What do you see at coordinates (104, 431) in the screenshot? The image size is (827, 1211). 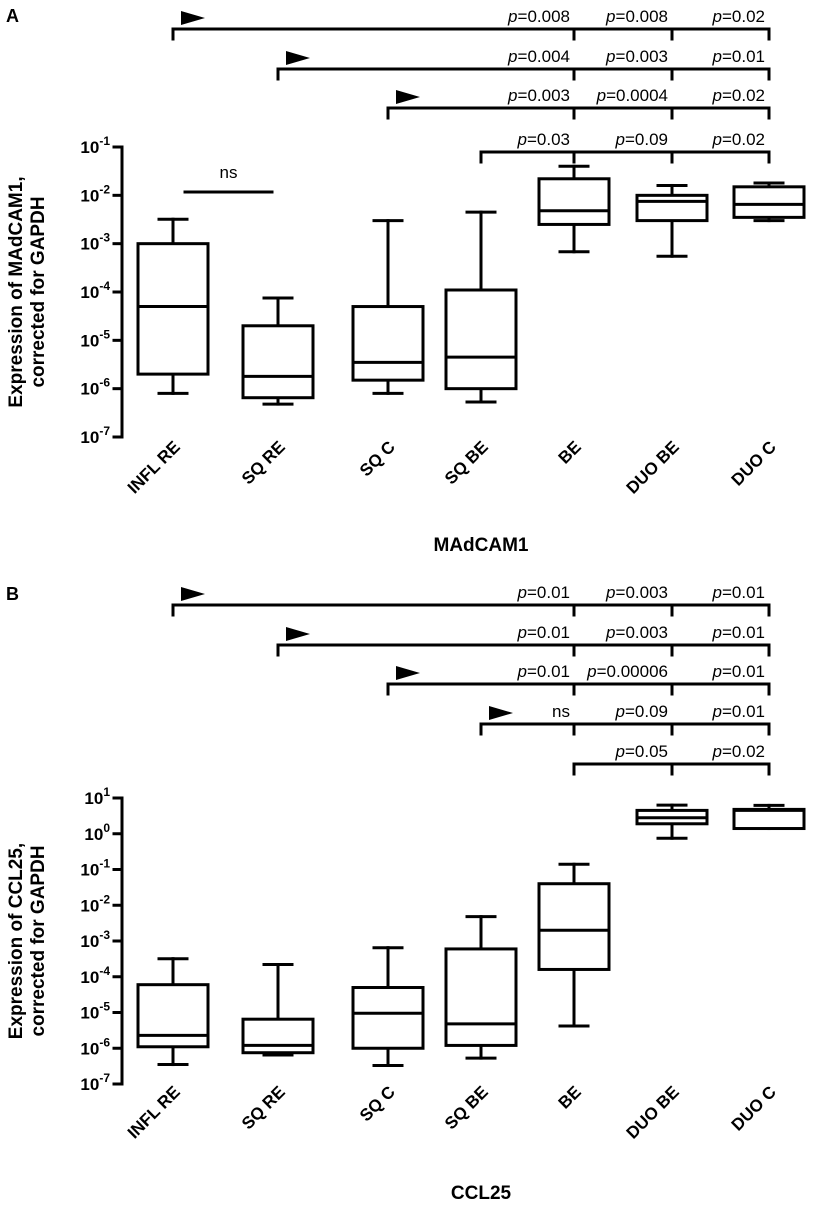 I see `y-tick-exponent: -7` at bounding box center [104, 431].